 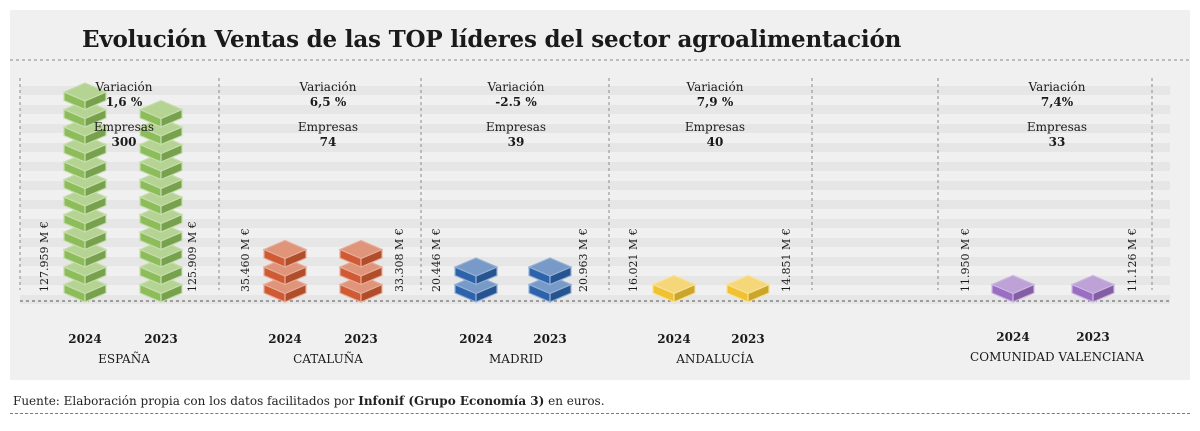 I want to click on bar-andaluc-a-2024-cube-top-face, so click(x=674, y=284).